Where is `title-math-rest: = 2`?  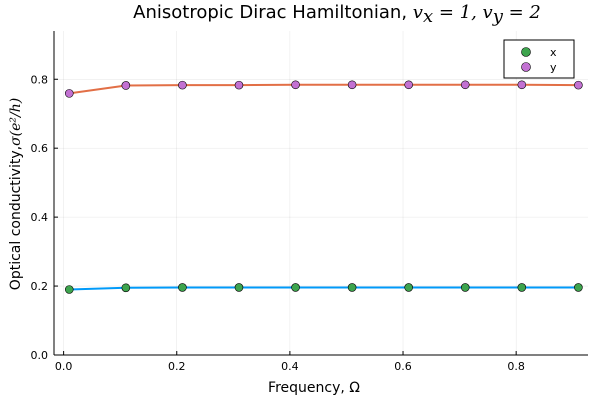 title-math-rest: = 2 is located at coordinates (522, 12).